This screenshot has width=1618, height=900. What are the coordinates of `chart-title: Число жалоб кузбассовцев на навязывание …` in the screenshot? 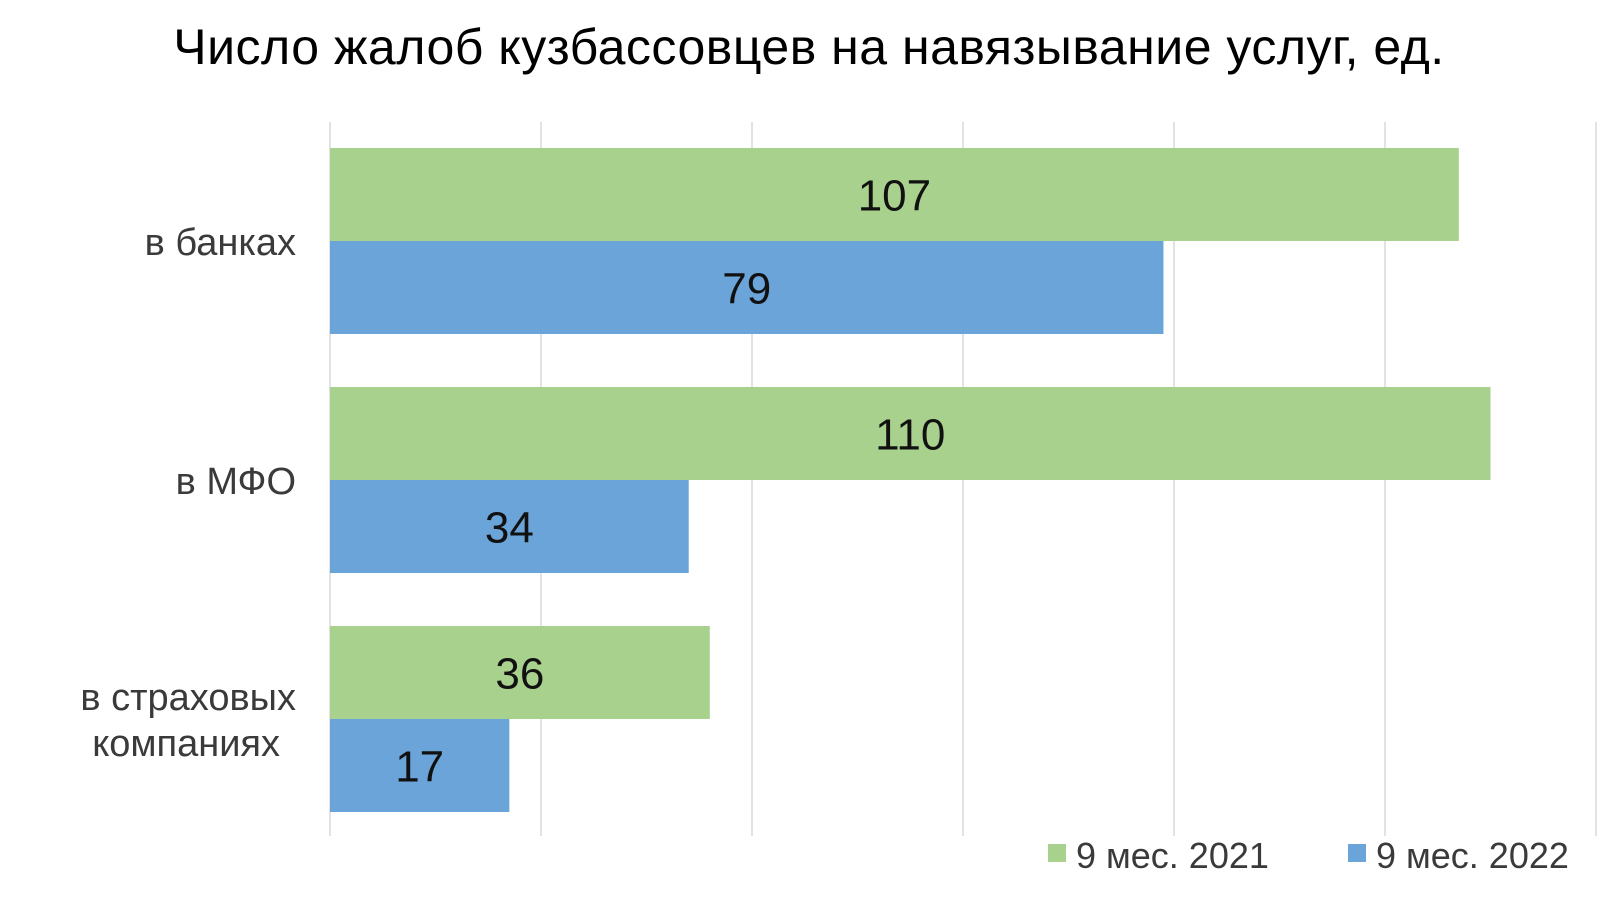 It's located at (809, 47).